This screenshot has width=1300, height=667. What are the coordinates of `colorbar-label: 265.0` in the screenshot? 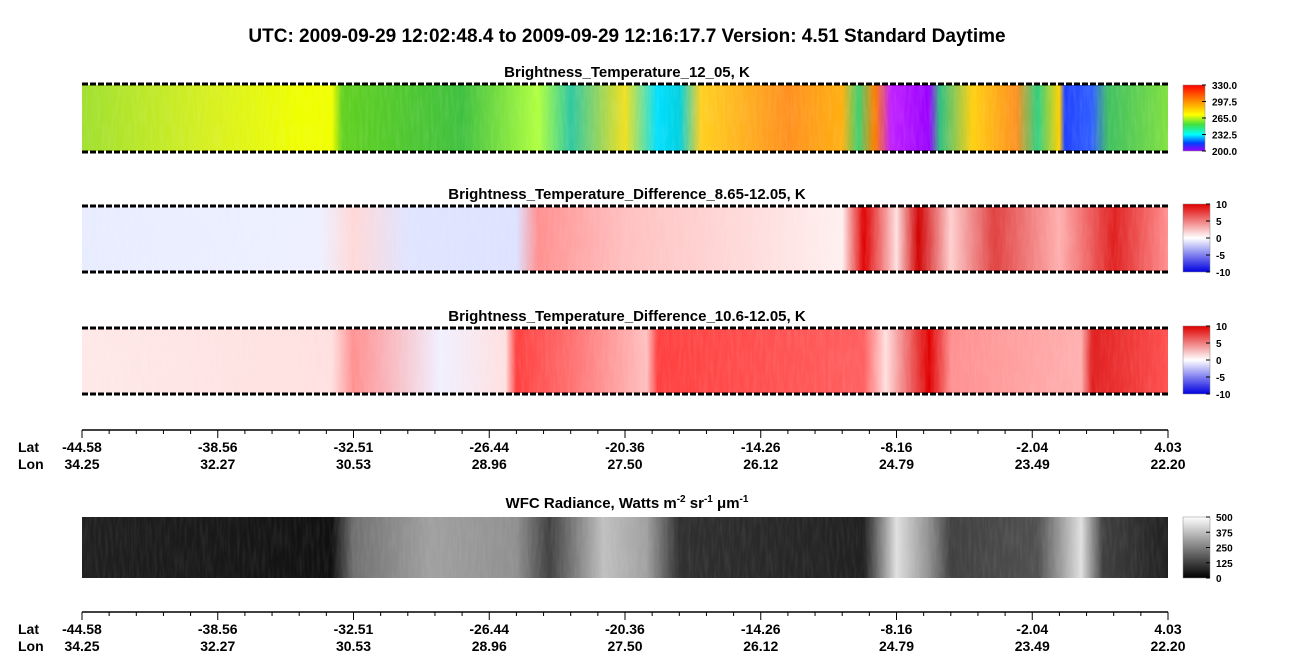 It's located at (1224, 119).